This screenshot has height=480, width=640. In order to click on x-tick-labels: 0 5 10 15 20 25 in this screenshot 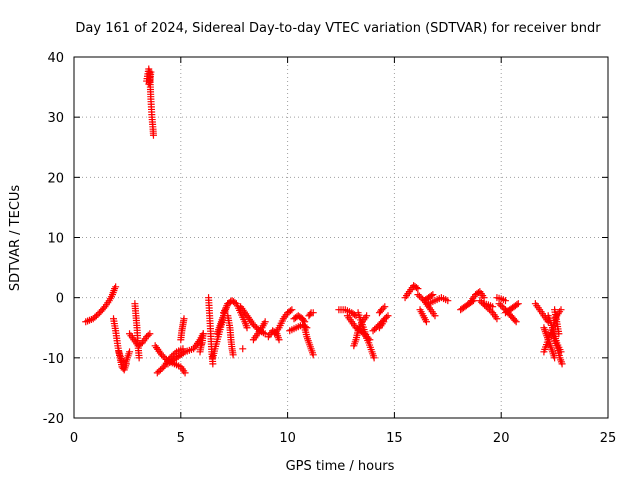, I will do `click(343, 438)`.